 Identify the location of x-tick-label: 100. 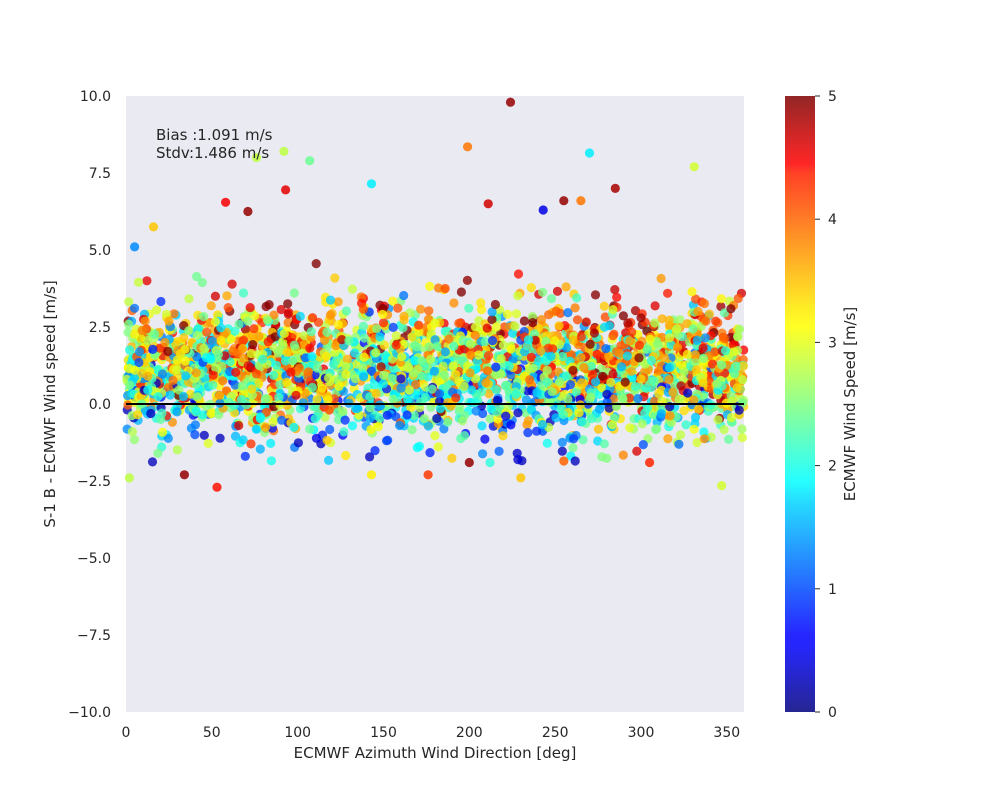
(297, 733).